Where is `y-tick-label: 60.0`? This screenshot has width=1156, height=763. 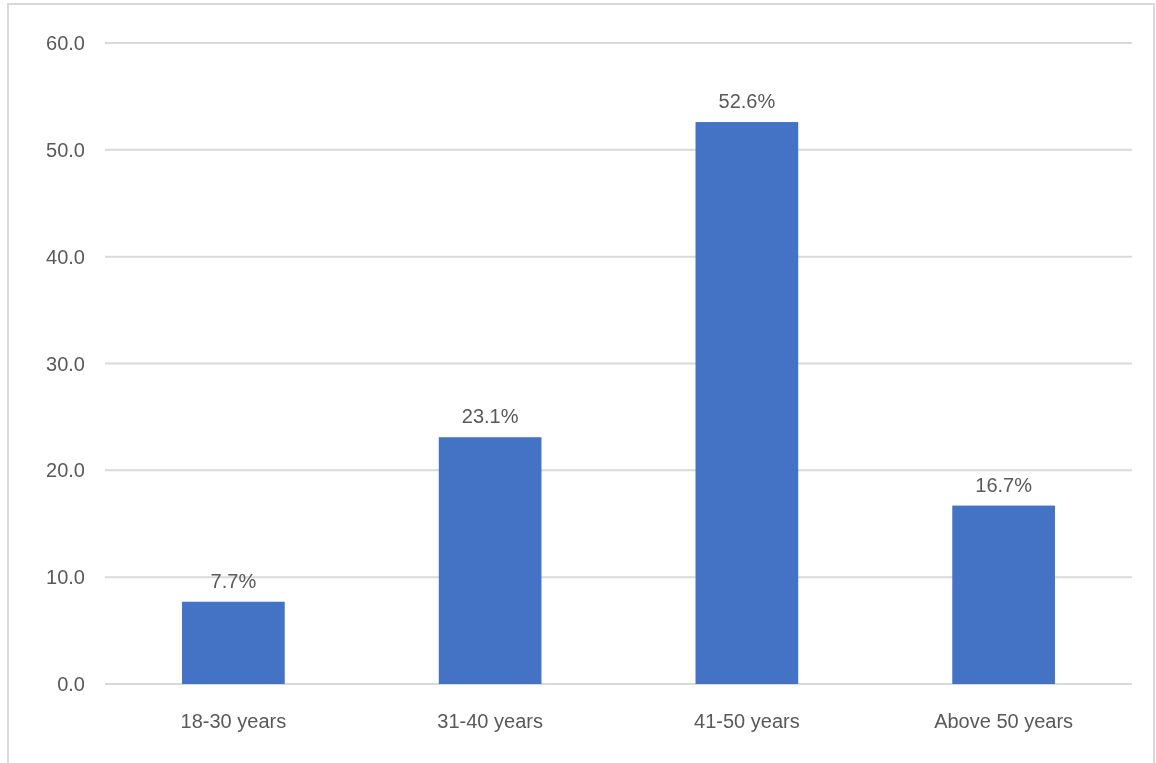
y-tick-label: 60.0 is located at coordinates (65, 43).